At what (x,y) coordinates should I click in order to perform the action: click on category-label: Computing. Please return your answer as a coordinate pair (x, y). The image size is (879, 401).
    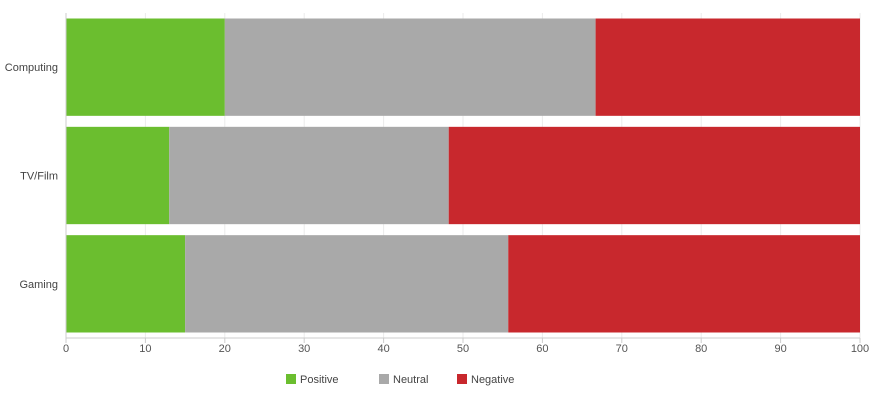
    Looking at the image, I should click on (31, 68).